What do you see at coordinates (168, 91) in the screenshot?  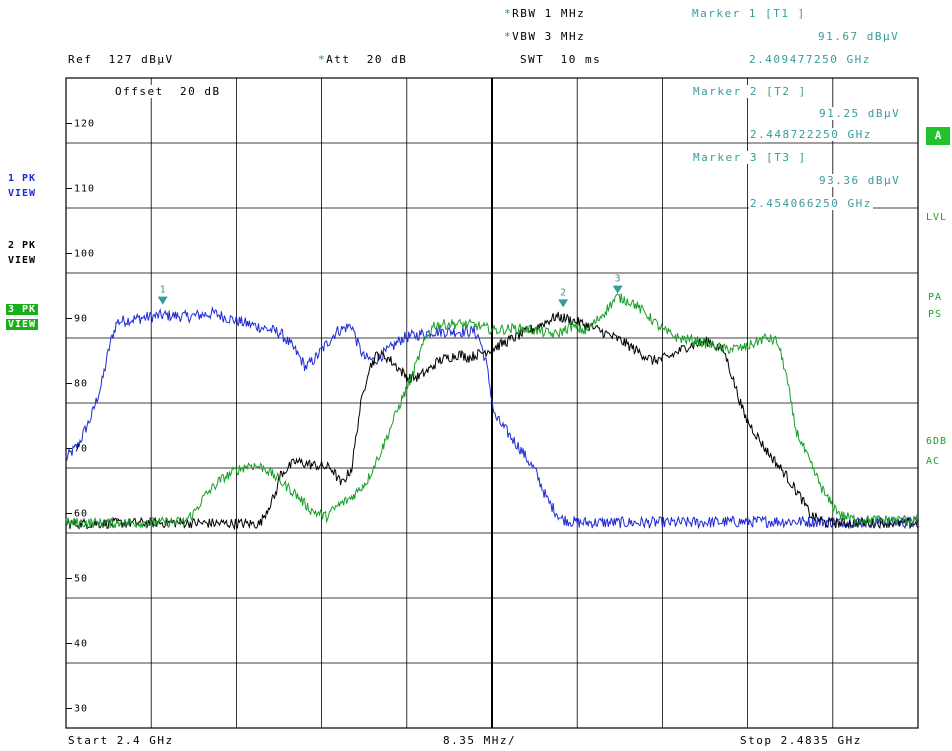 I see `offset-readout: Offset 20 dB` at bounding box center [168, 91].